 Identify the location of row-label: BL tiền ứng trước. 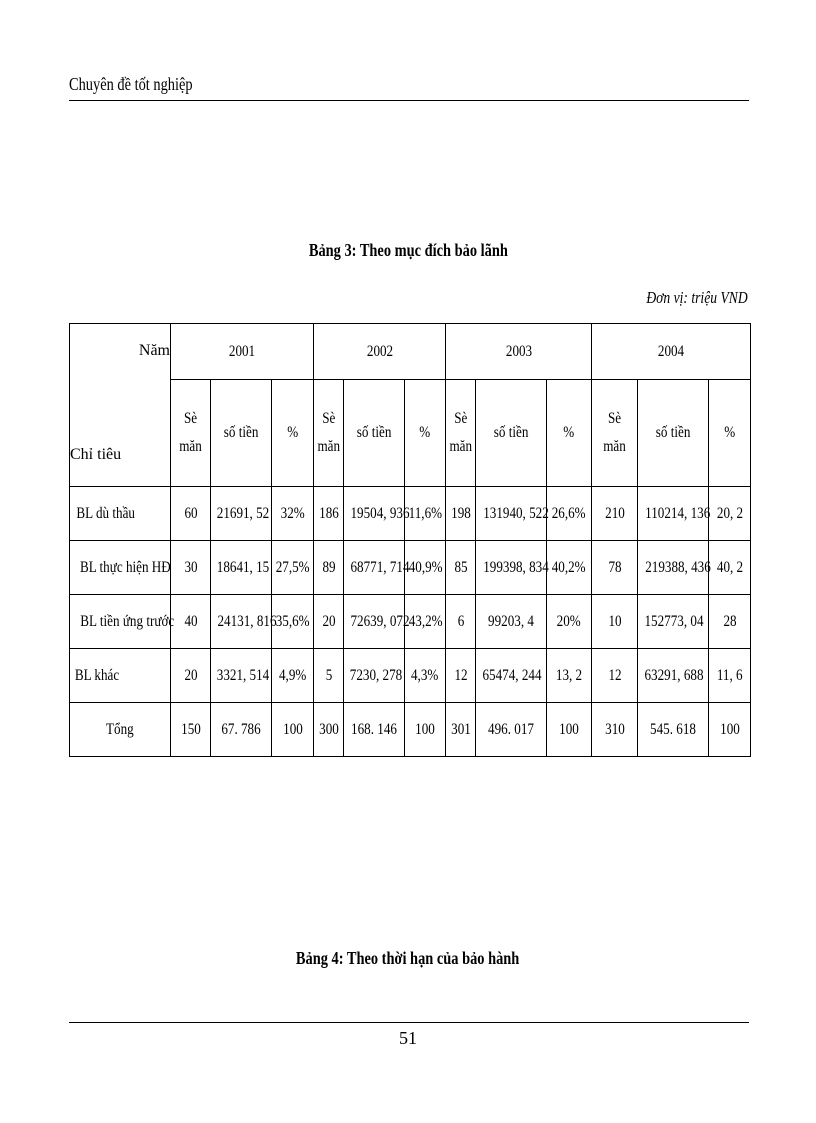
(121, 621).